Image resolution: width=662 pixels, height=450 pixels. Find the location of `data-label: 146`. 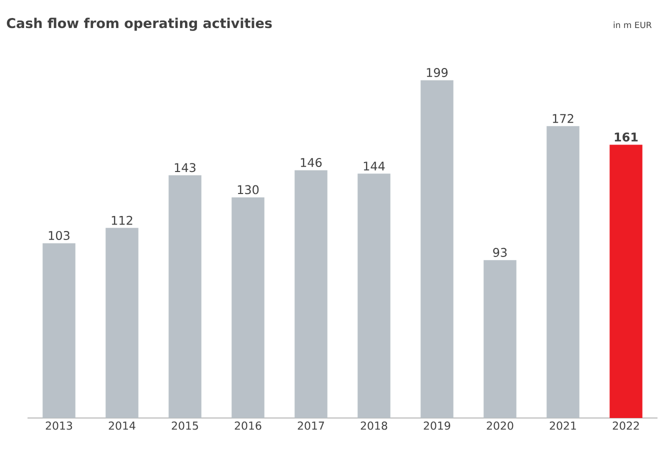

data-label: 146 is located at coordinates (311, 163).